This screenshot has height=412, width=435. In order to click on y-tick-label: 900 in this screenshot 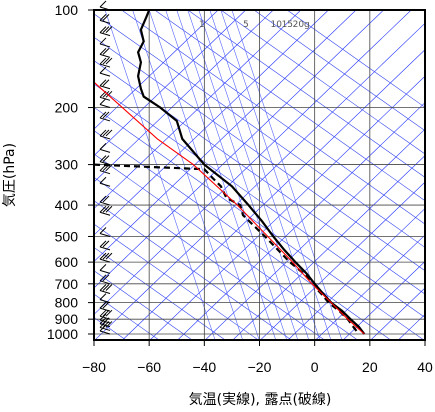, I will do `click(67, 319)`.